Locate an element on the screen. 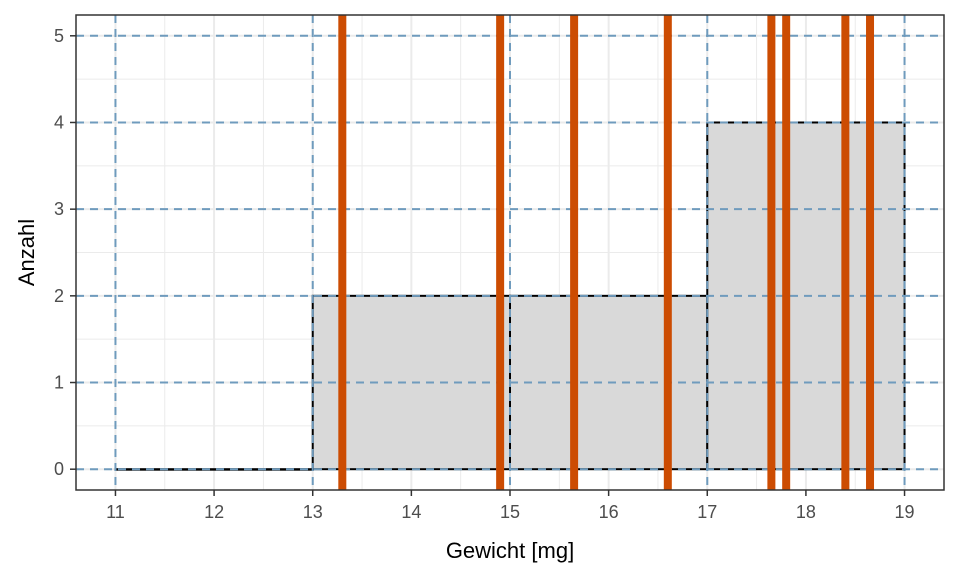 This screenshot has width=960, height=576. y-axis-ticks: 0 1 2 3 4 5 is located at coordinates (65, 252).